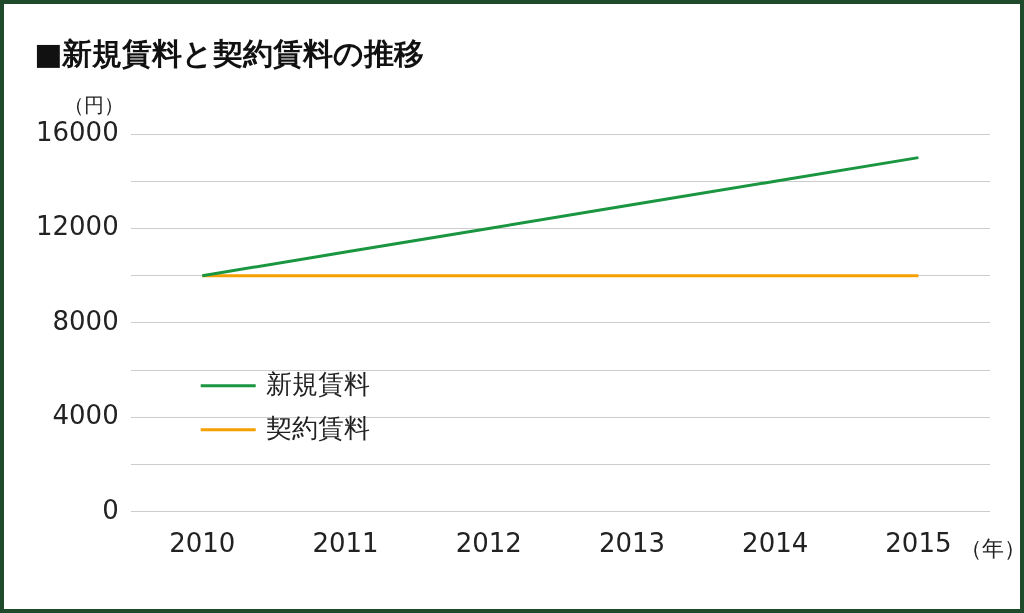 The height and width of the screenshot is (613, 1024). Describe the element at coordinates (632, 543) in the screenshot. I see `x-tick-label: 2013` at that location.